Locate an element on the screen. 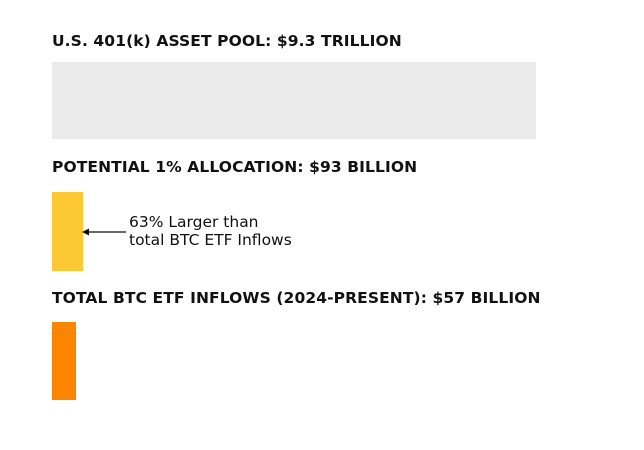  label-potential-allocation: POTENTIAL 1% ALLOCATION: $93 BILLION is located at coordinates (235, 167).